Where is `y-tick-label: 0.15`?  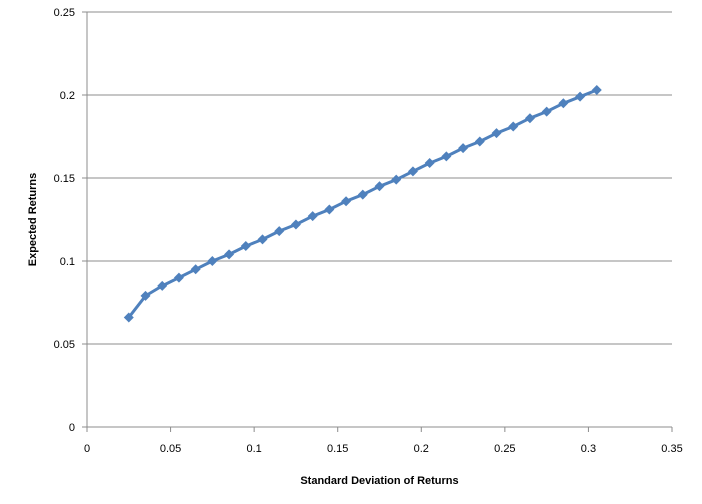 y-tick-label: 0.15 is located at coordinates (64, 179).